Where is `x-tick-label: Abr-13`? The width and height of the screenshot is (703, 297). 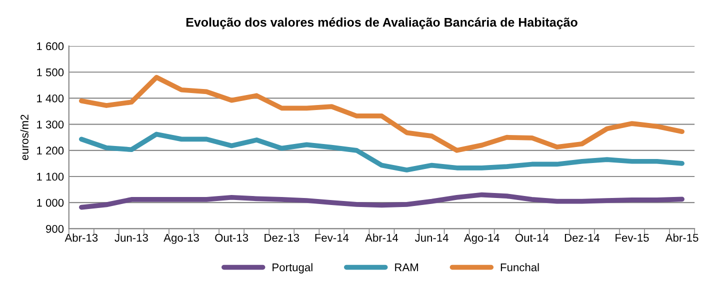 x-tick-label: Abr-13 is located at coordinates (81, 238).